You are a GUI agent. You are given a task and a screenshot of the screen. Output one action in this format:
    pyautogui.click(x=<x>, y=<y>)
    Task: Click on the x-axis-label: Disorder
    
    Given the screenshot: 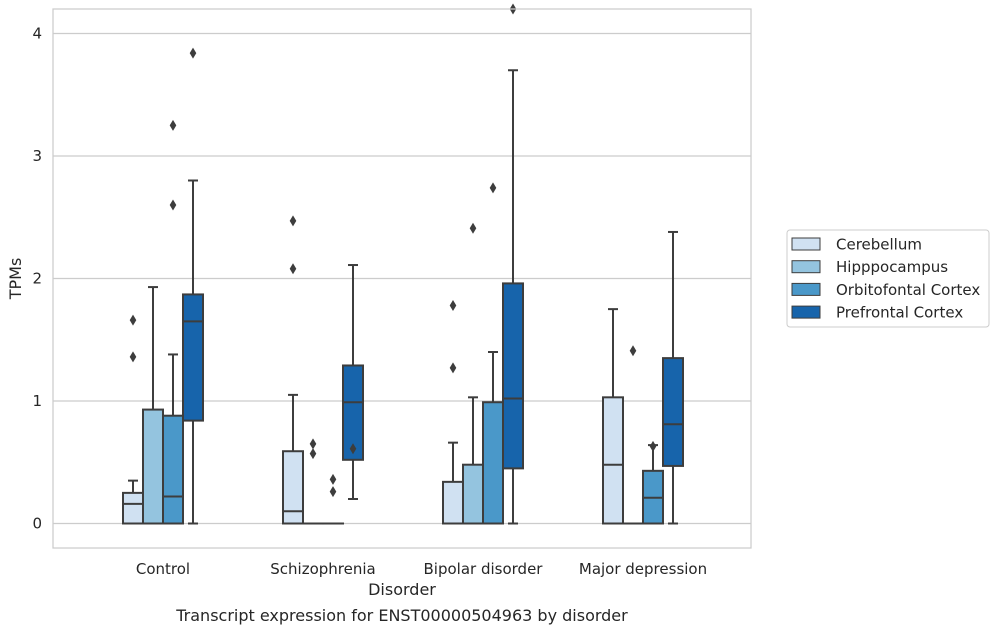 What is the action you would take?
    pyautogui.click(x=402, y=589)
    